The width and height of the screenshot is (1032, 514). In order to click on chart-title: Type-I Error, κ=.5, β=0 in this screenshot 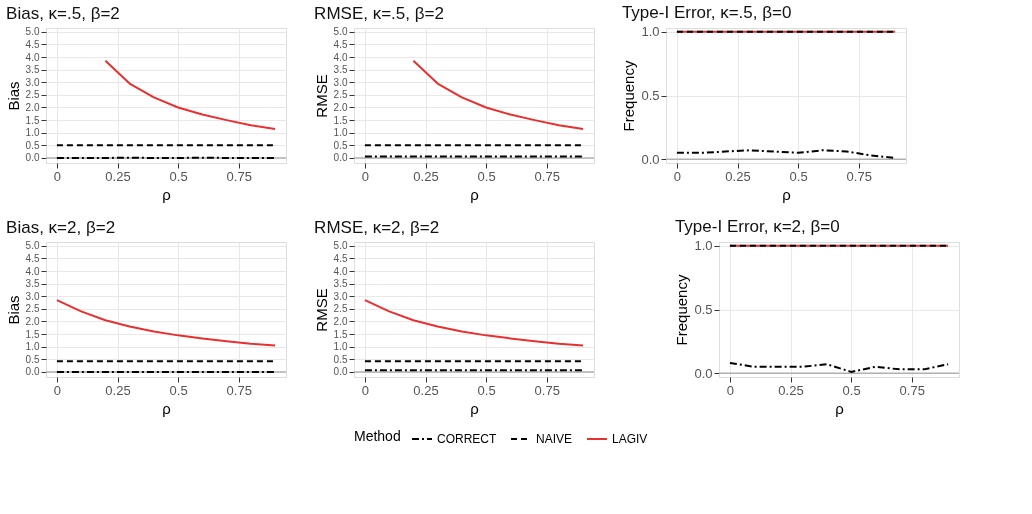, I will do `click(706, 12)`.